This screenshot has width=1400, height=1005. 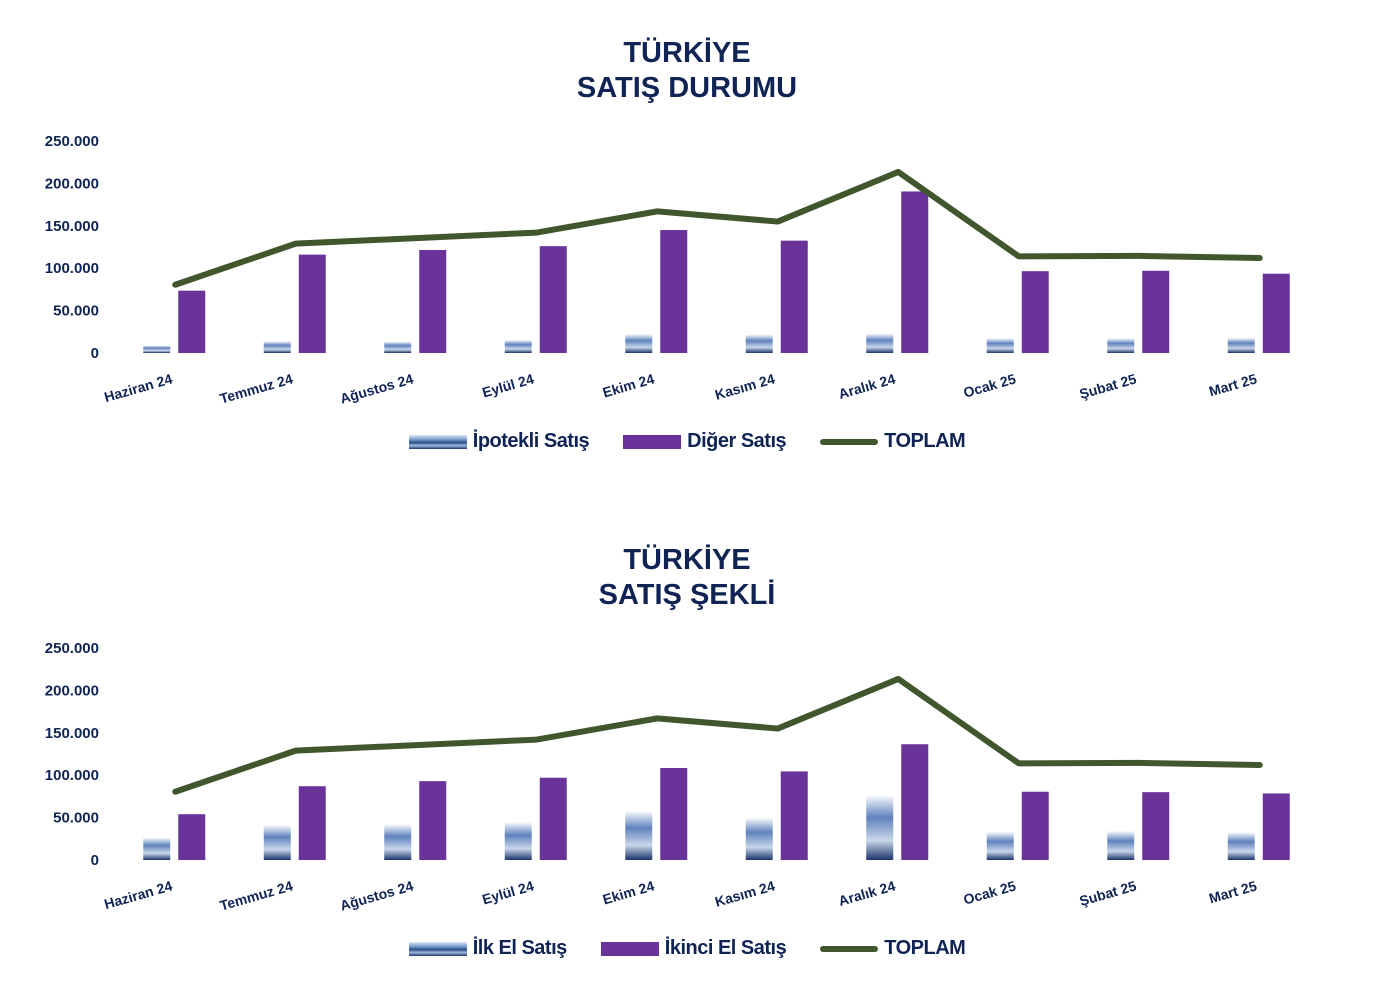 I want to click on chart-title-line2: SATIŞ DURUMU, so click(x=687, y=88).